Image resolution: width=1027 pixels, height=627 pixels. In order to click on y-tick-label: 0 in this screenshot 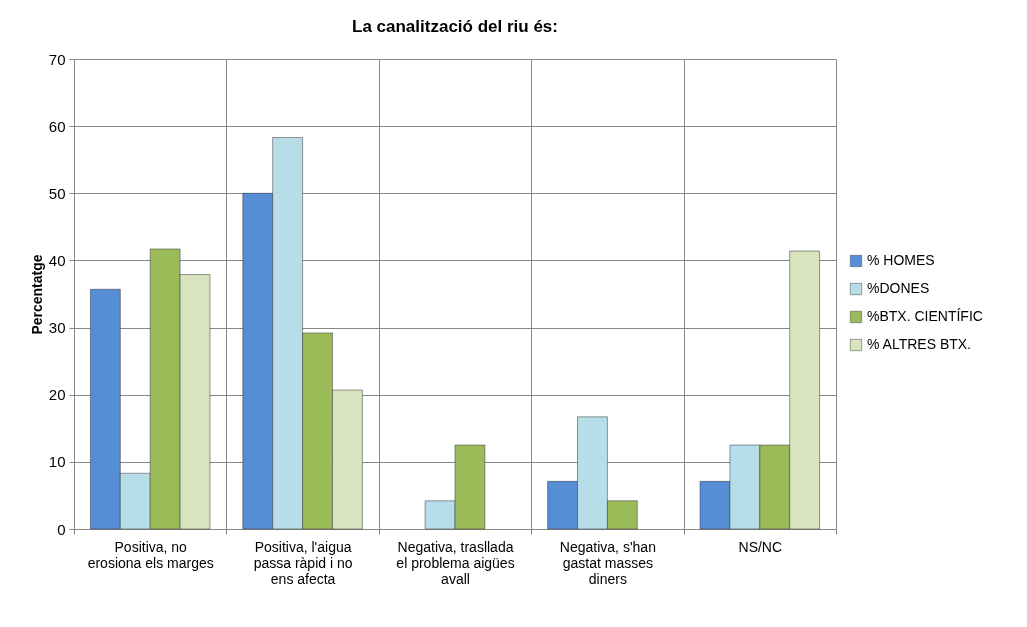, I will do `click(61, 529)`.